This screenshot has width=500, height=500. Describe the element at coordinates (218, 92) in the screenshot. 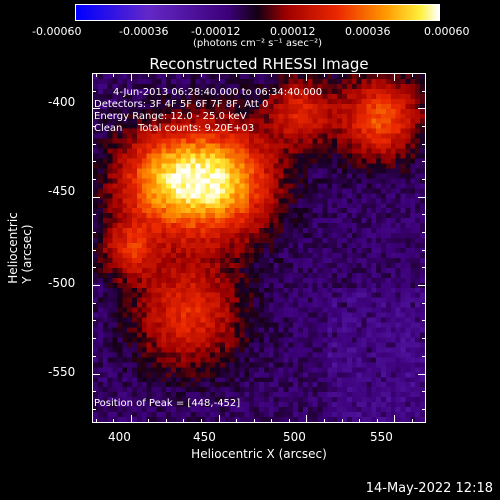

I see `annotation-time-range: 4-Jun-2013 06:28:40.000 to 06:34:40.000` at that location.